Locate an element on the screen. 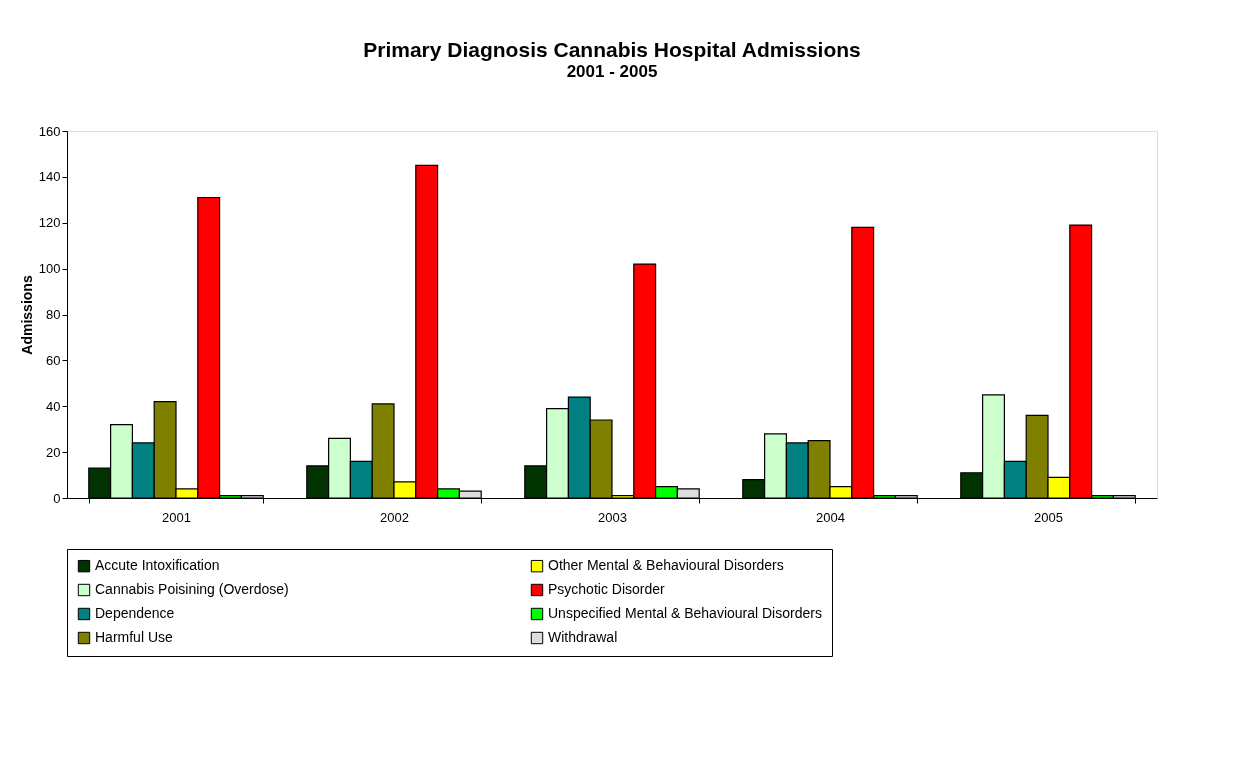  y-tick-label: 0 is located at coordinates (57, 498).